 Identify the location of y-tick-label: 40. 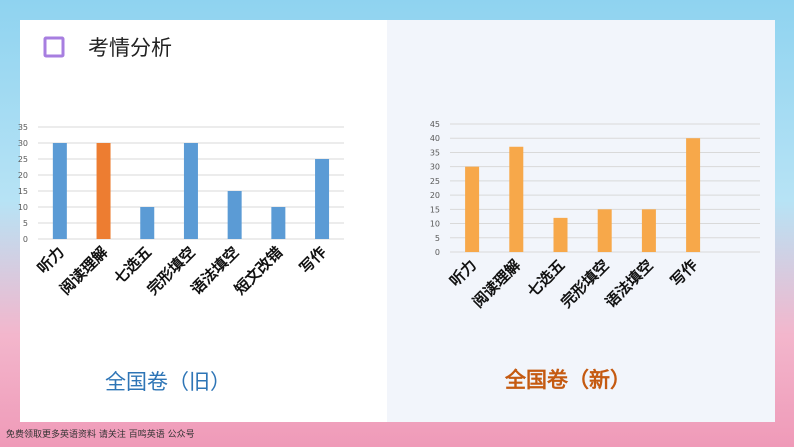
(435, 138).